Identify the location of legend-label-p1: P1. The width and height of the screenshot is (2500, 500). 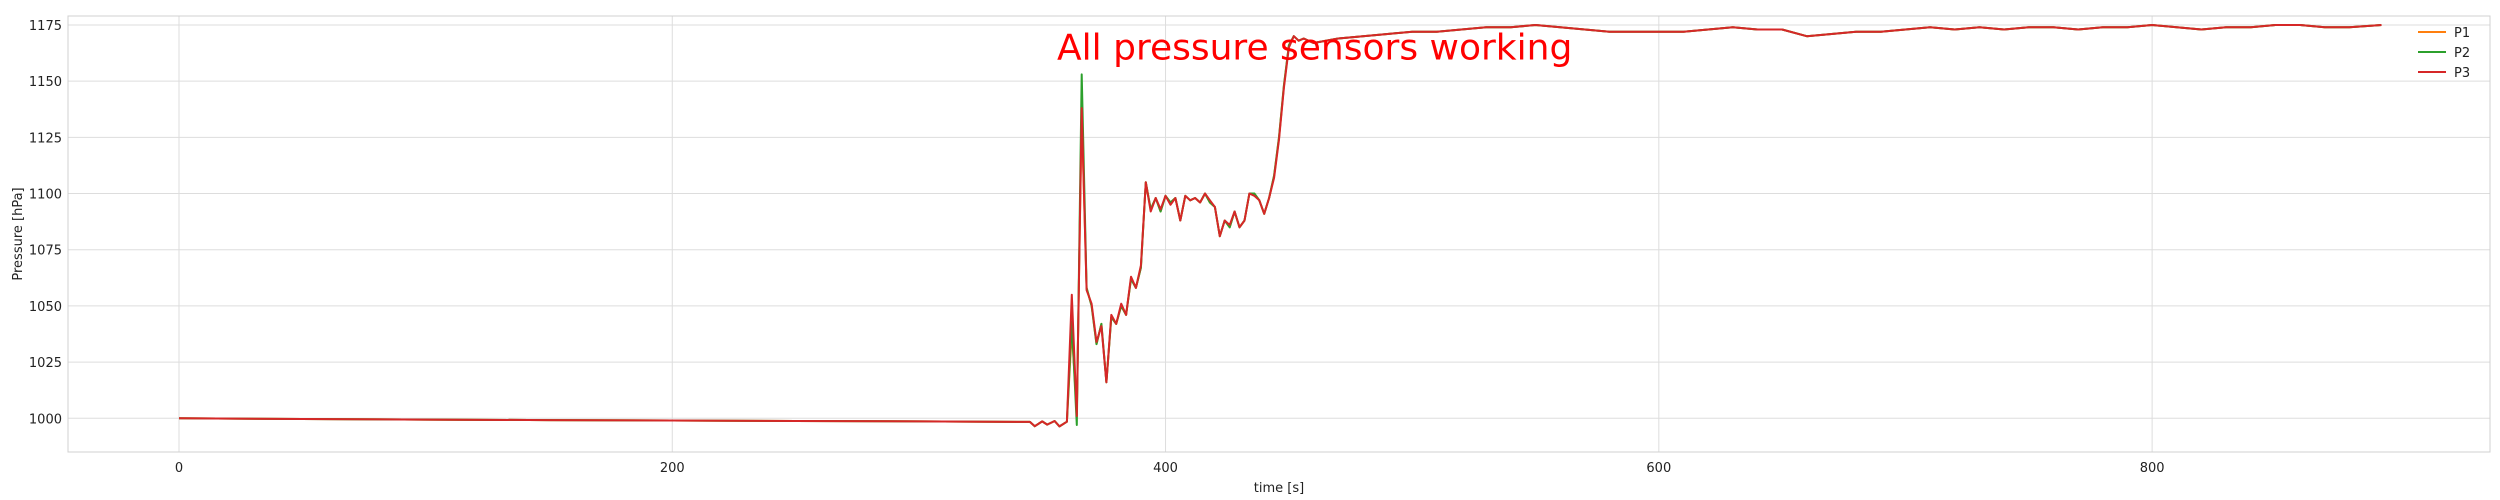
(2462, 33).